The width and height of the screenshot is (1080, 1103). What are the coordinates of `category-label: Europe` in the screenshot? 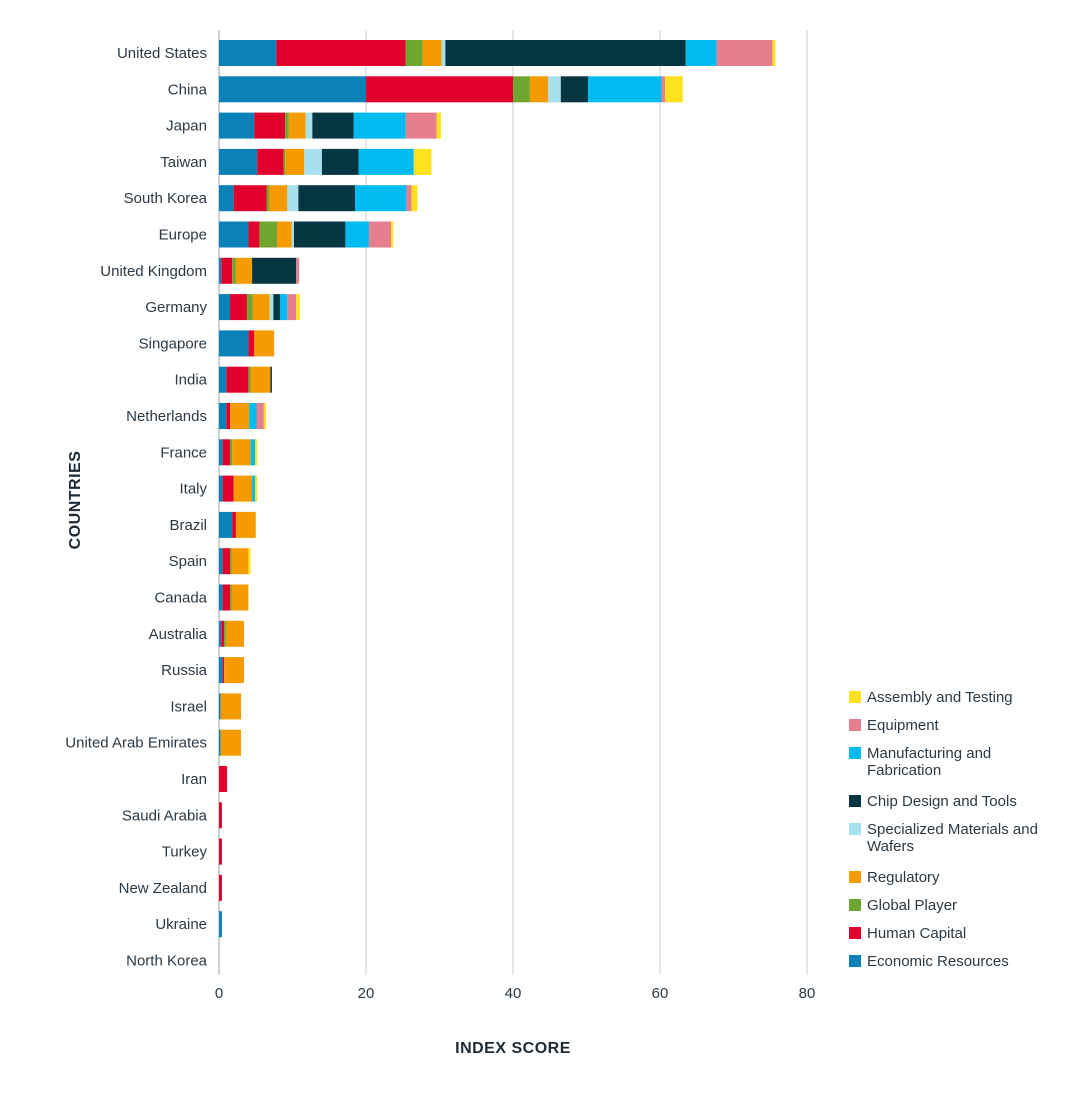 It's located at (183, 235).